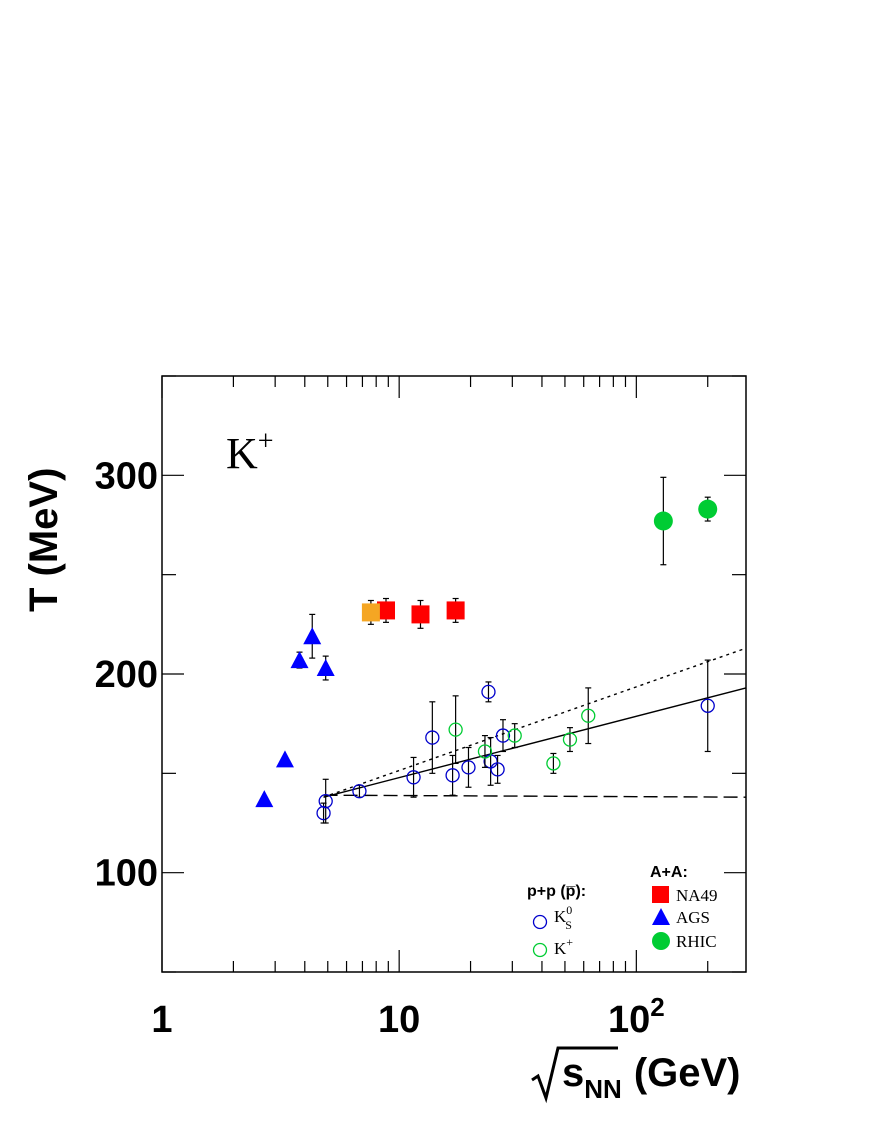 The width and height of the screenshot is (872, 1128). I want to click on x-axis-subscript: NN, so click(603, 1089).